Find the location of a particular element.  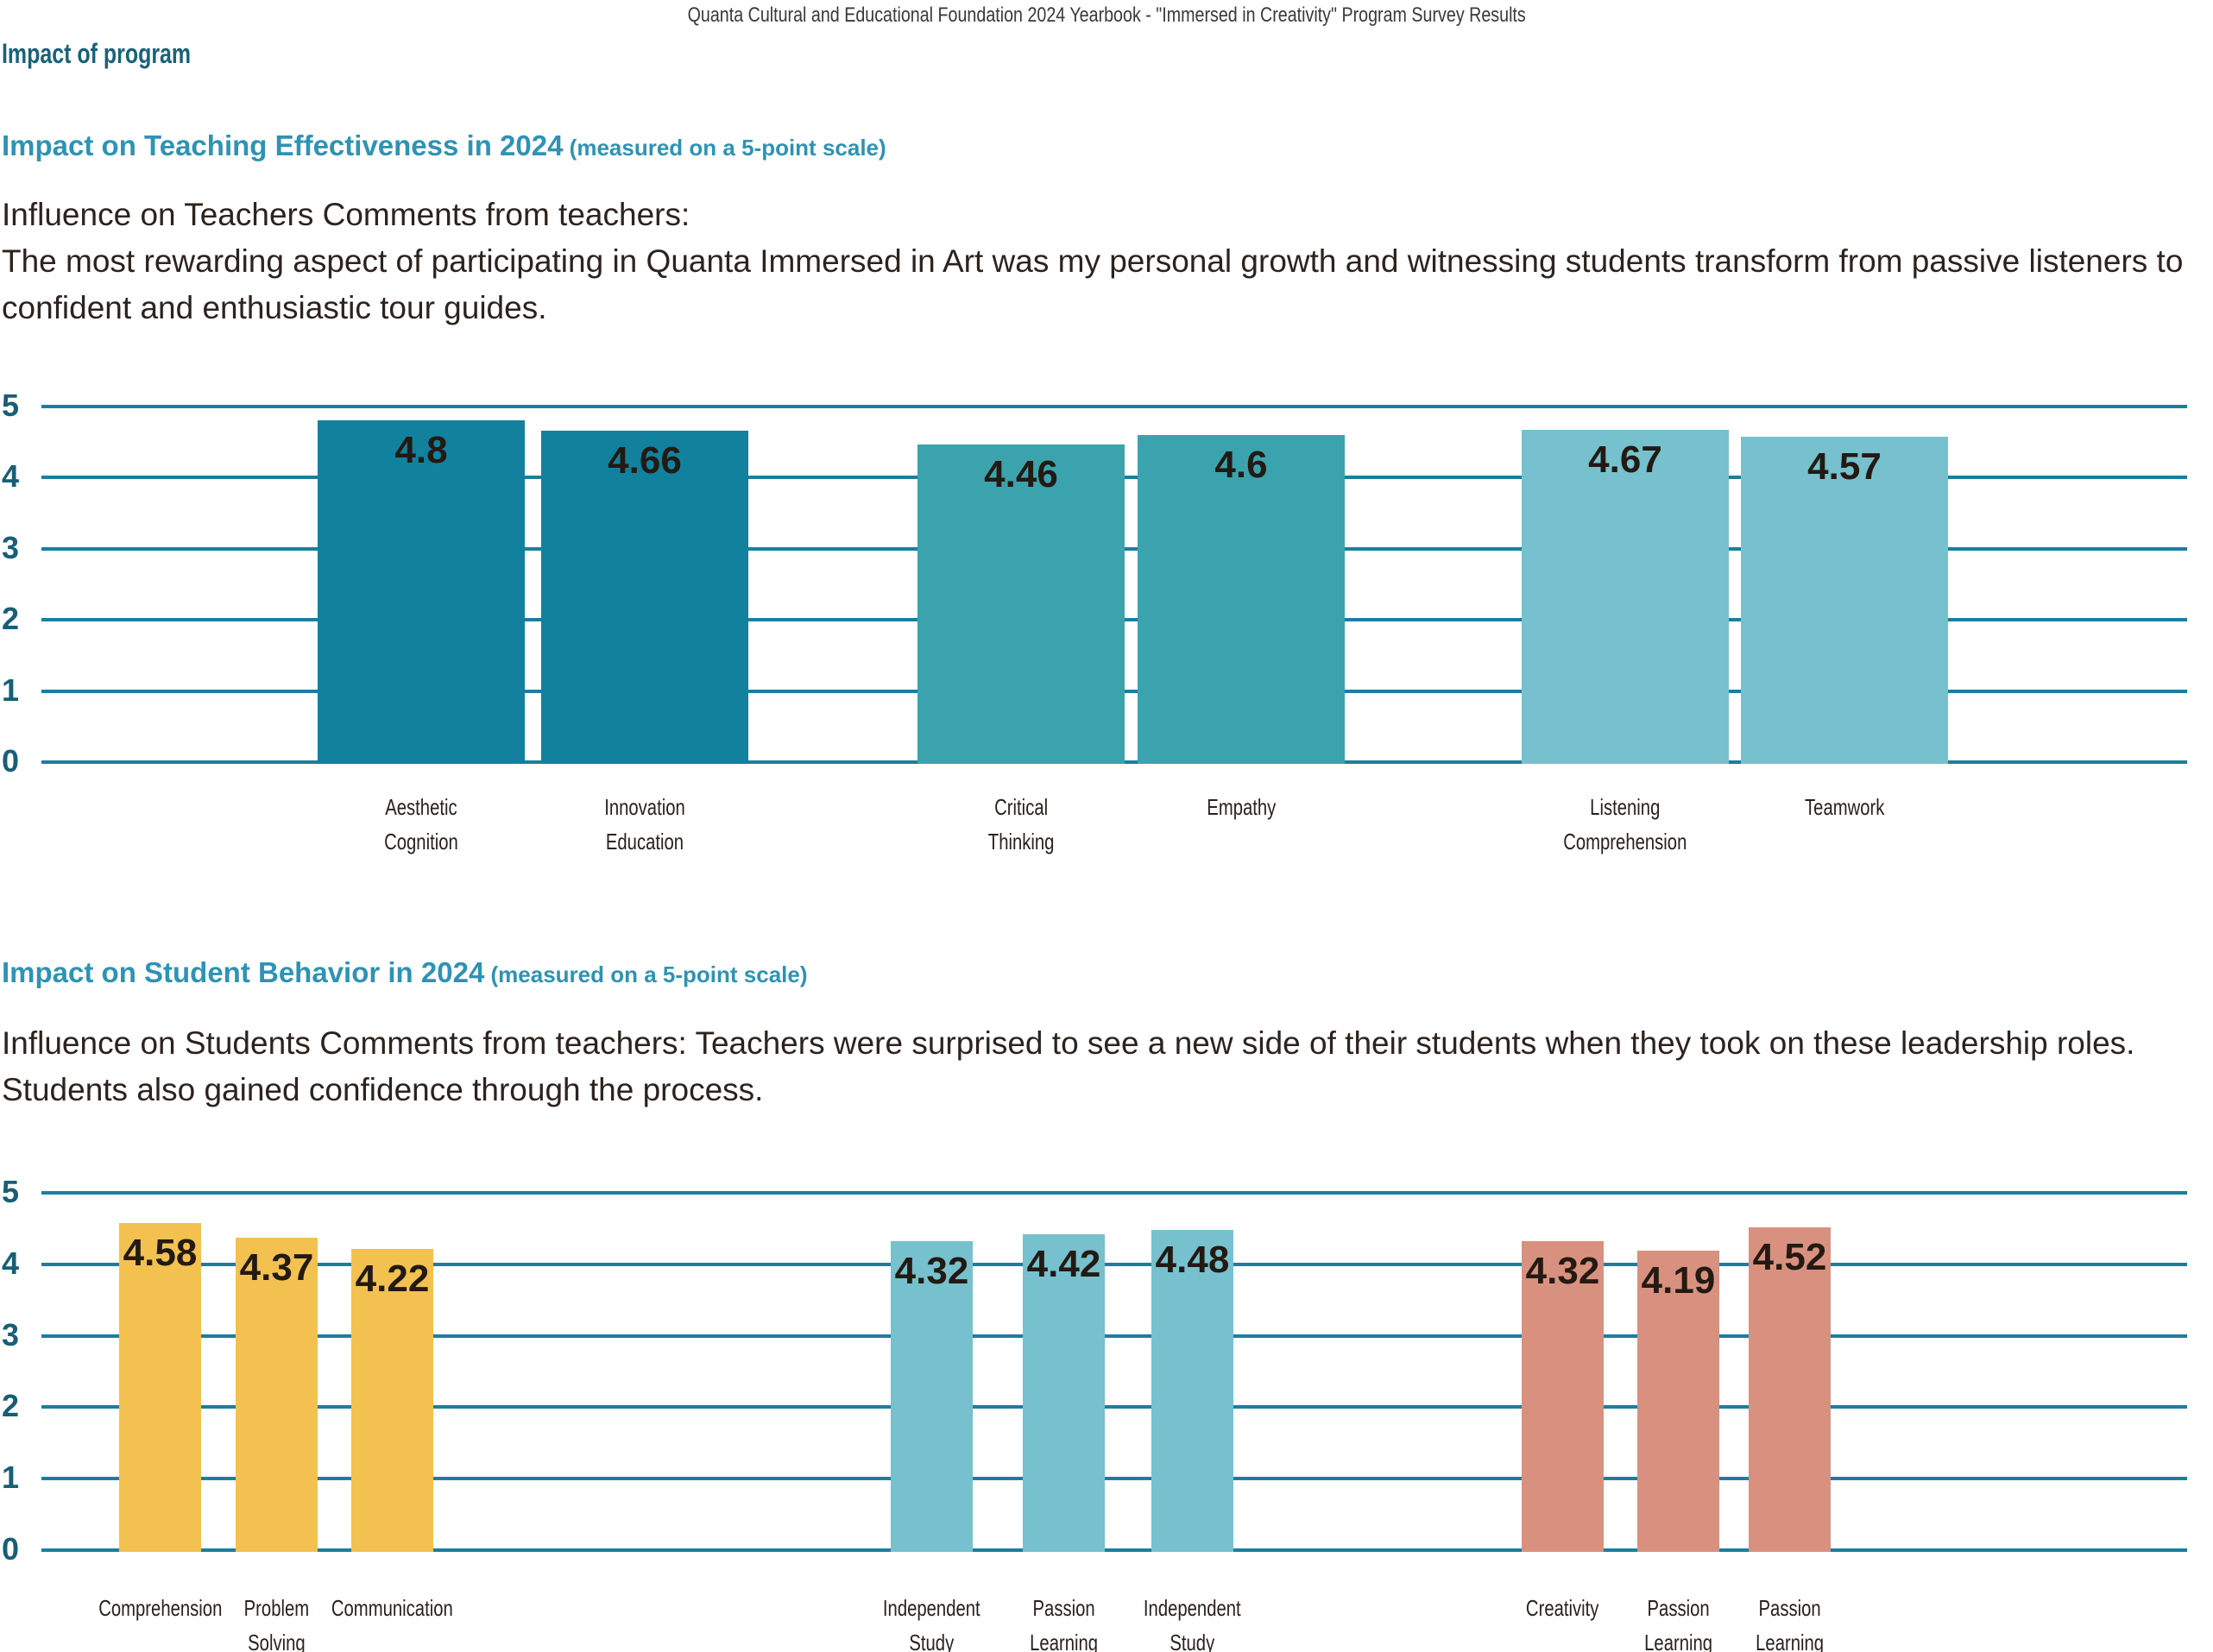

chart1-ytick-label: 5 is located at coordinates (11, 405).